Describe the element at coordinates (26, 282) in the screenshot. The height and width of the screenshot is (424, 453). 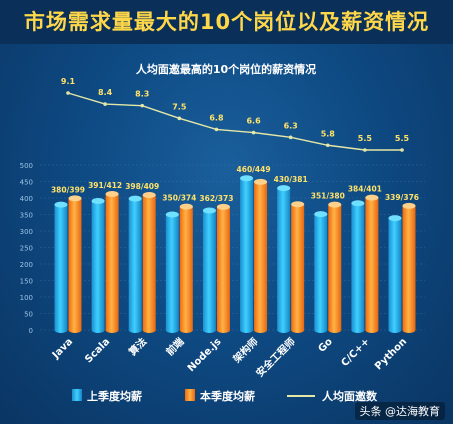
I see `y-tick-label: 150` at that location.